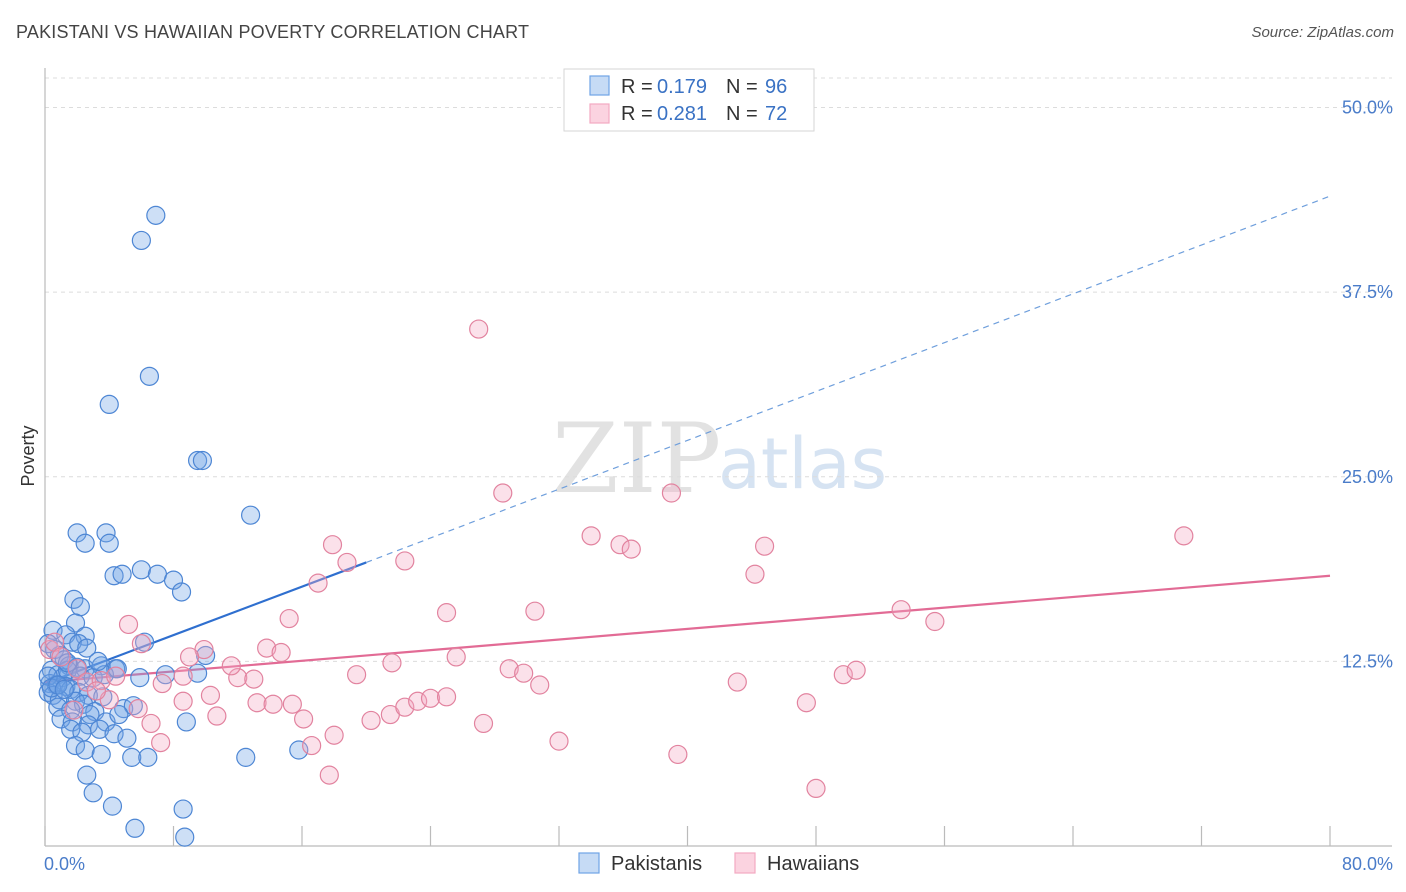 The height and width of the screenshot is (892, 1406). What do you see at coordinates (689, 100) in the screenshot?
I see `legend-stats: R = 0.179 N = 96 R = 0.281 N = 72` at bounding box center [689, 100].